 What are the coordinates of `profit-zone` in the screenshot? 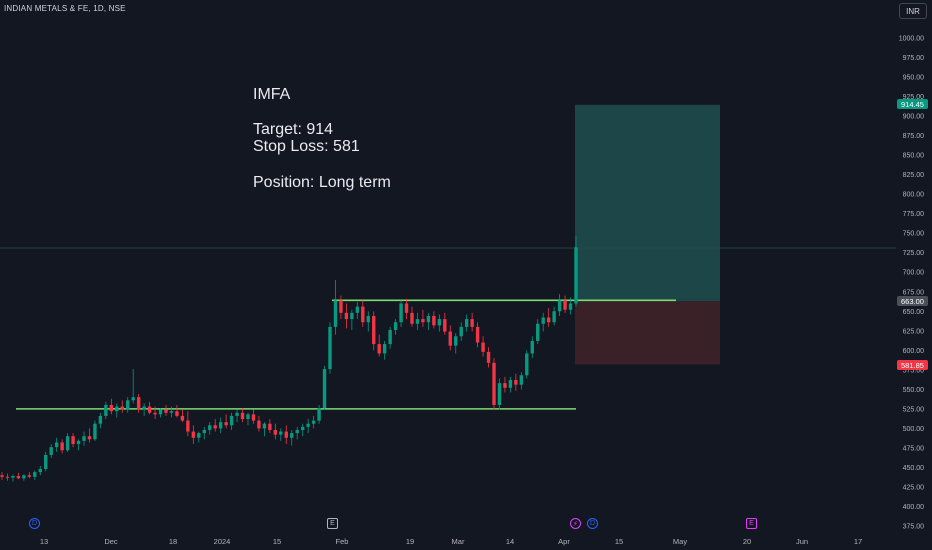 It's located at (647, 203).